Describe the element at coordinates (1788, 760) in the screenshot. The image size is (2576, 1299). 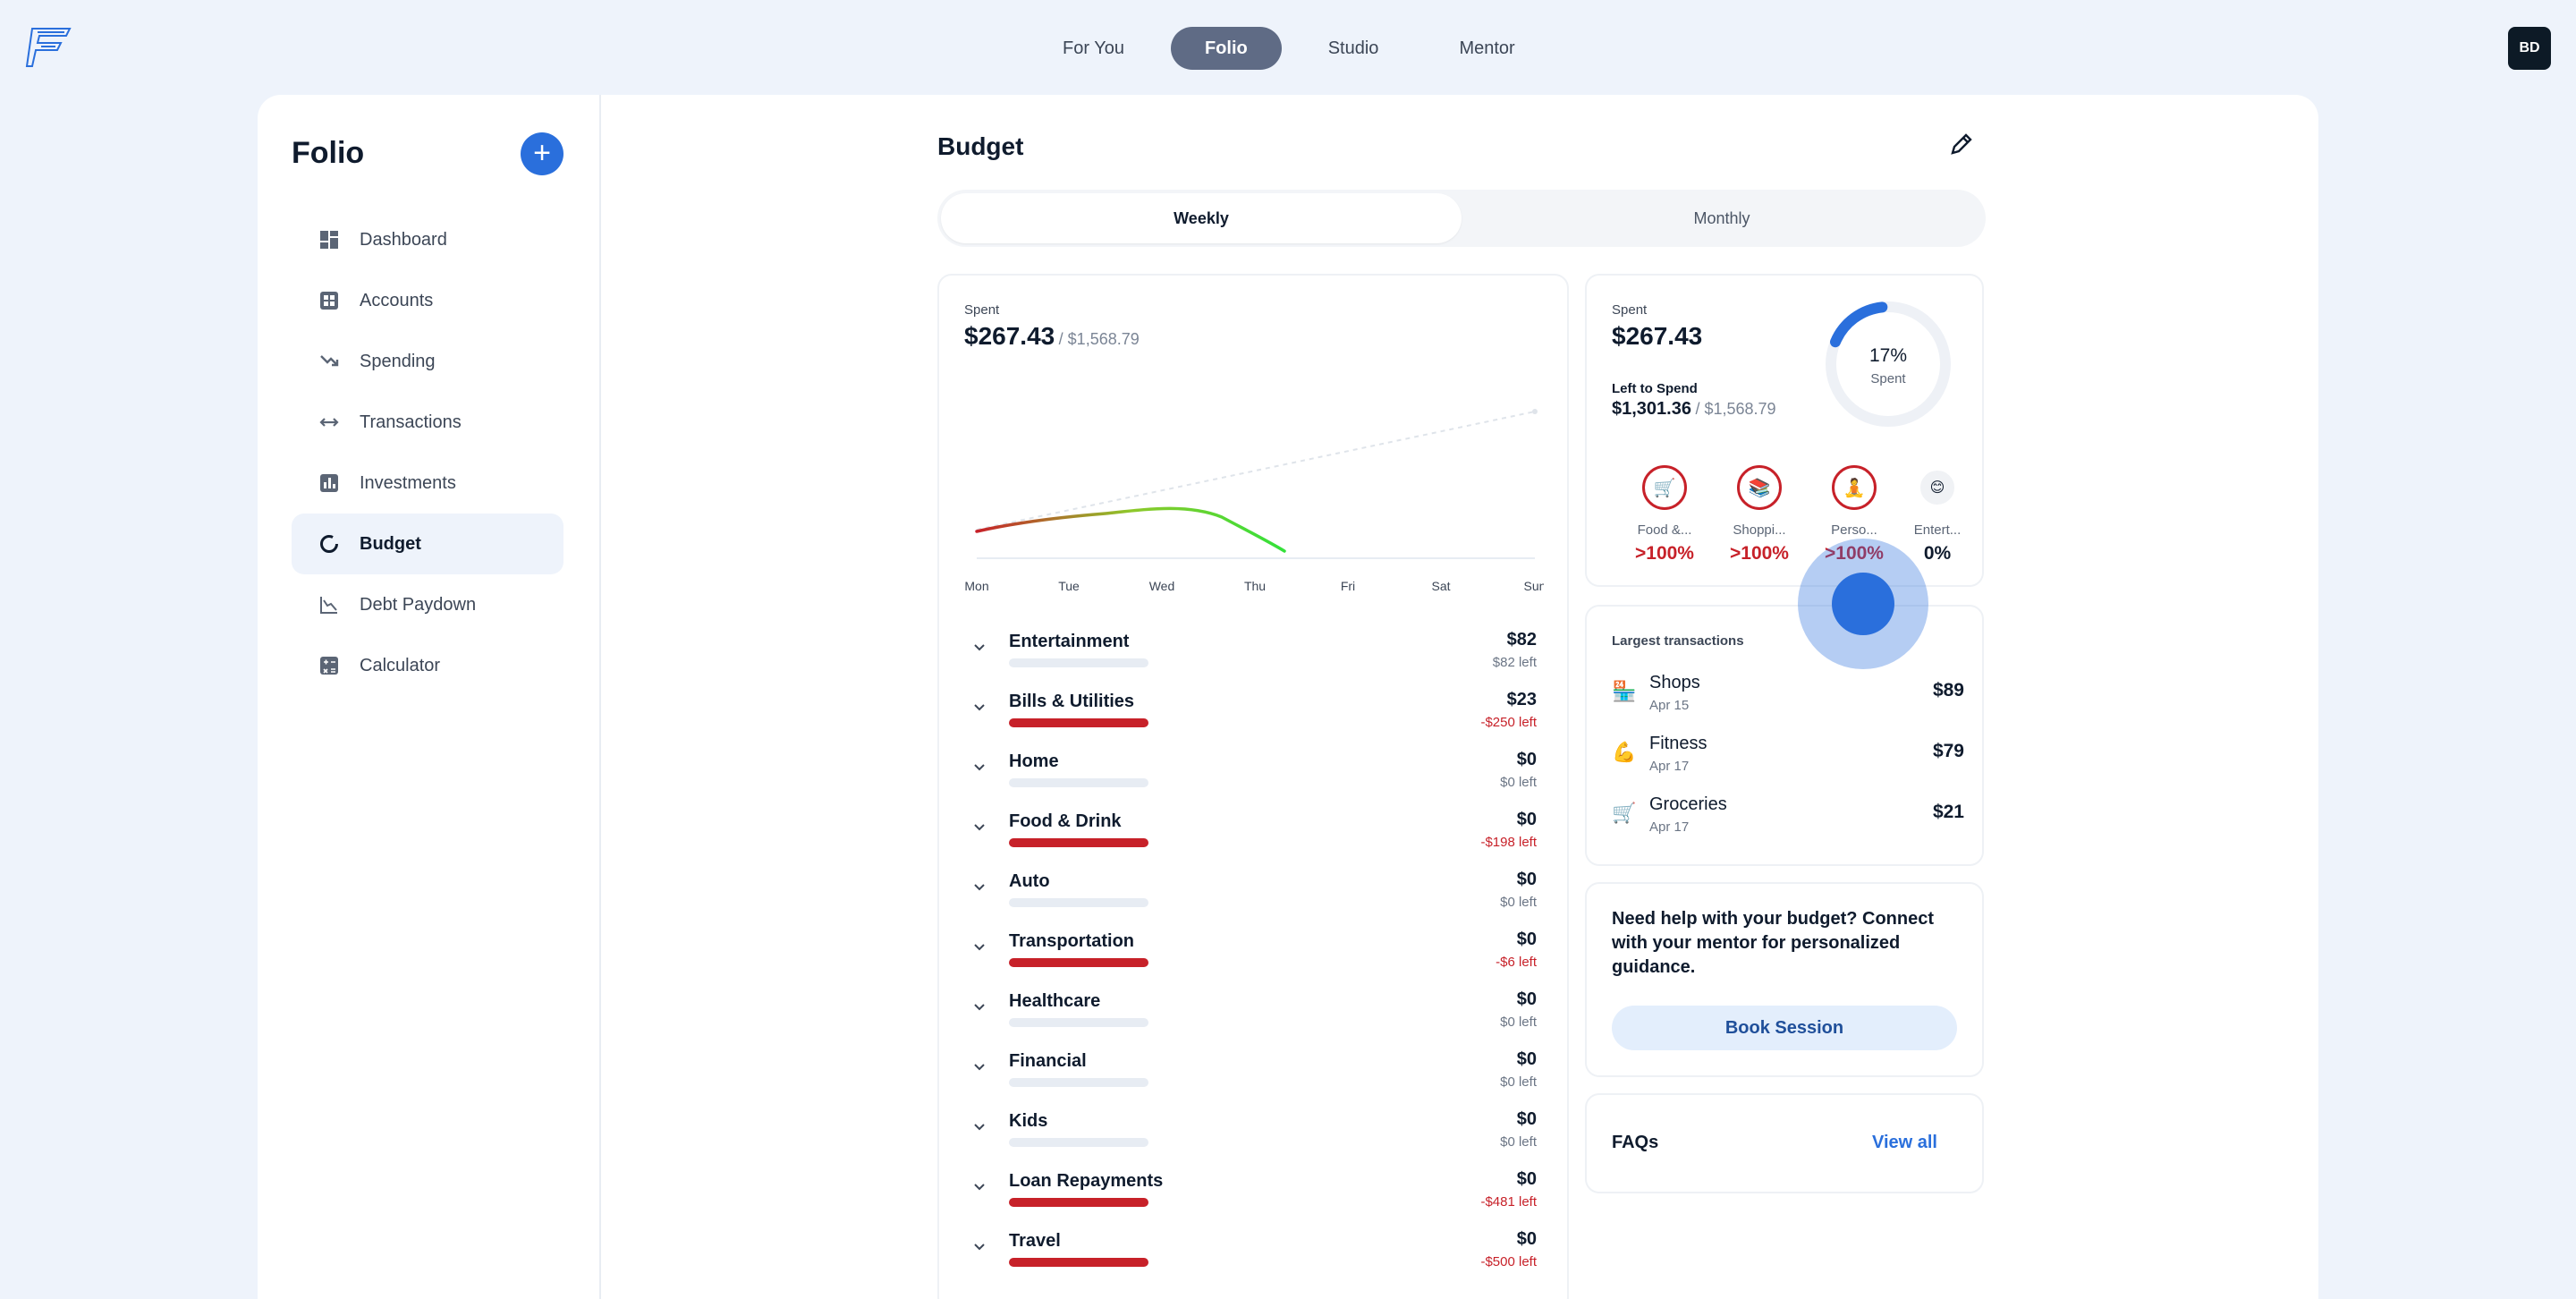
I see `transaction-row: 💪 Fitness Apr 17 $79` at that location.